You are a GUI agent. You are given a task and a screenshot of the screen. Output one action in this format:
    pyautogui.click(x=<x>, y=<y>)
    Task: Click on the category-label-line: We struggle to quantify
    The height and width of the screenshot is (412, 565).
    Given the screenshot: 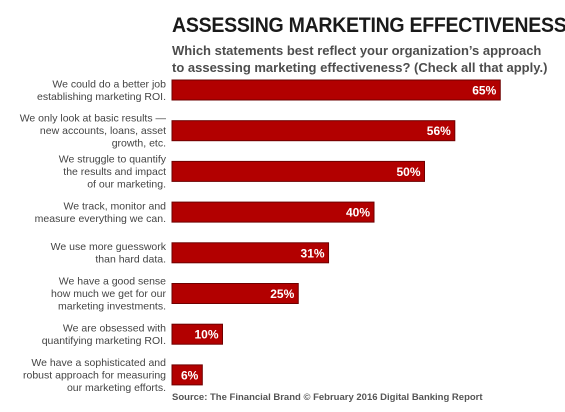 What is the action you would take?
    pyautogui.click(x=113, y=159)
    